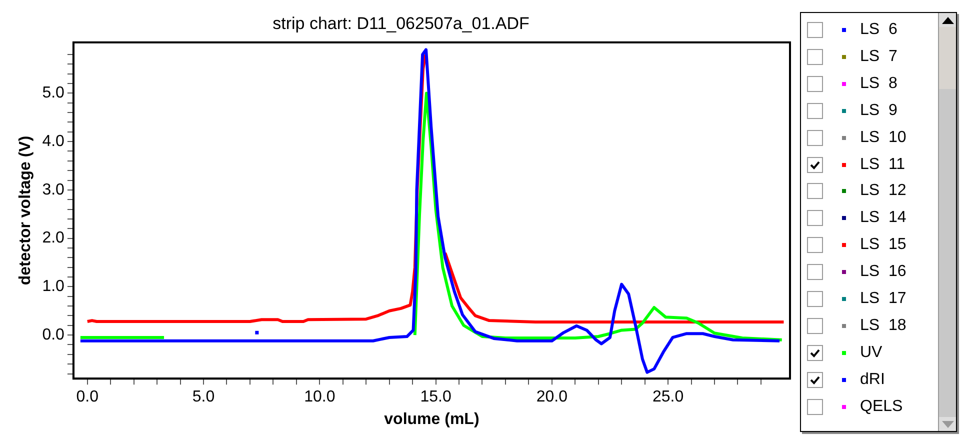 The image size is (973, 435). Describe the element at coordinates (871, 353) in the screenshot. I see `legend-label: UV` at that location.